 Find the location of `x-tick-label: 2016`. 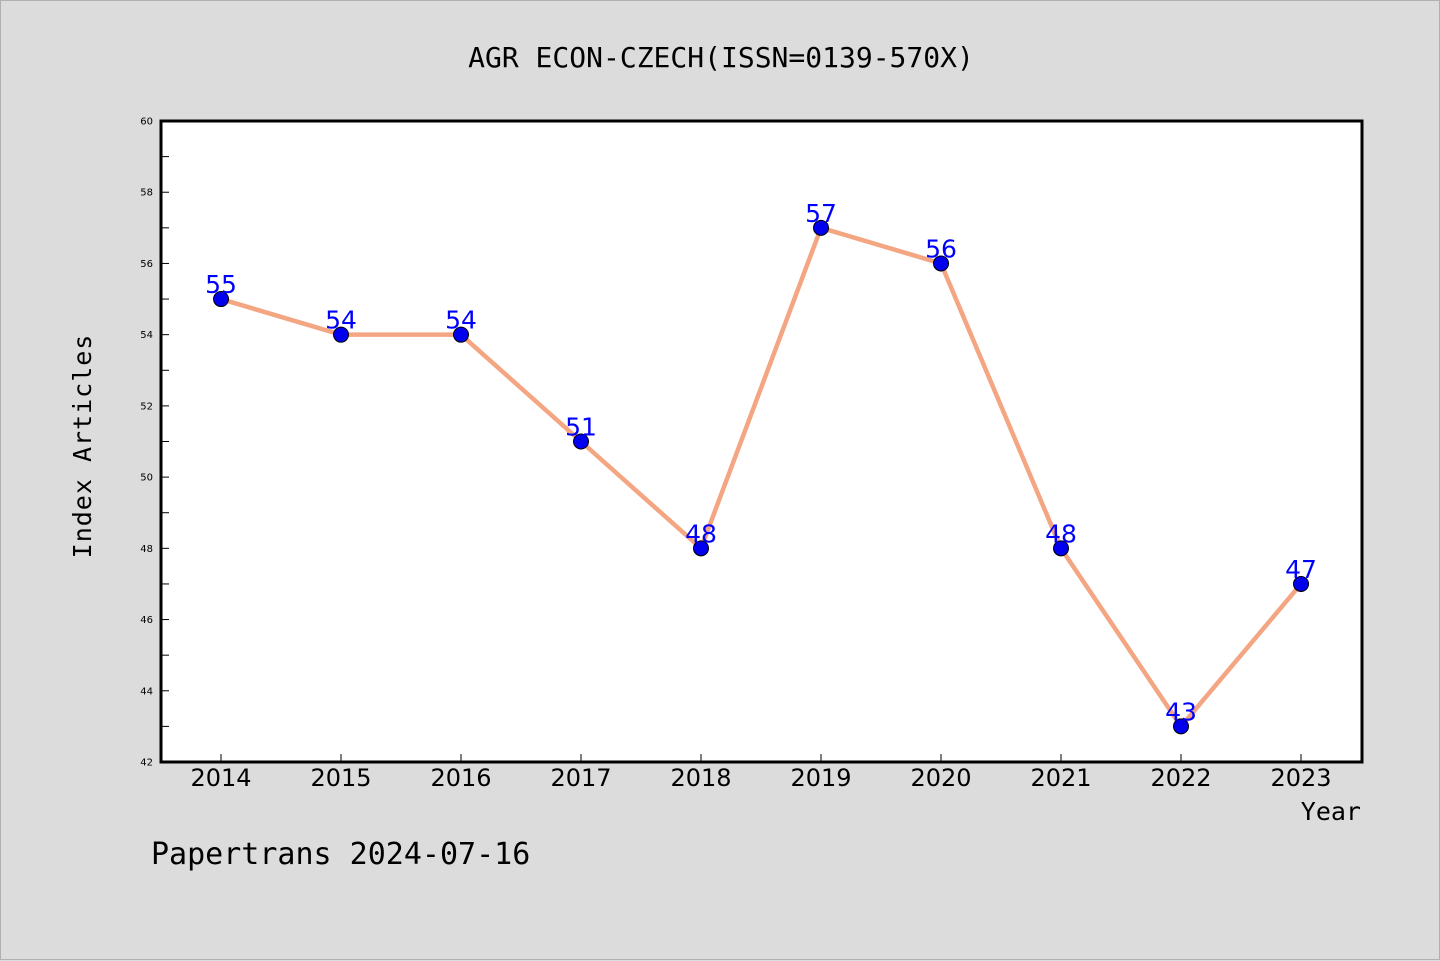

x-tick-label: 2016 is located at coordinates (460, 778).